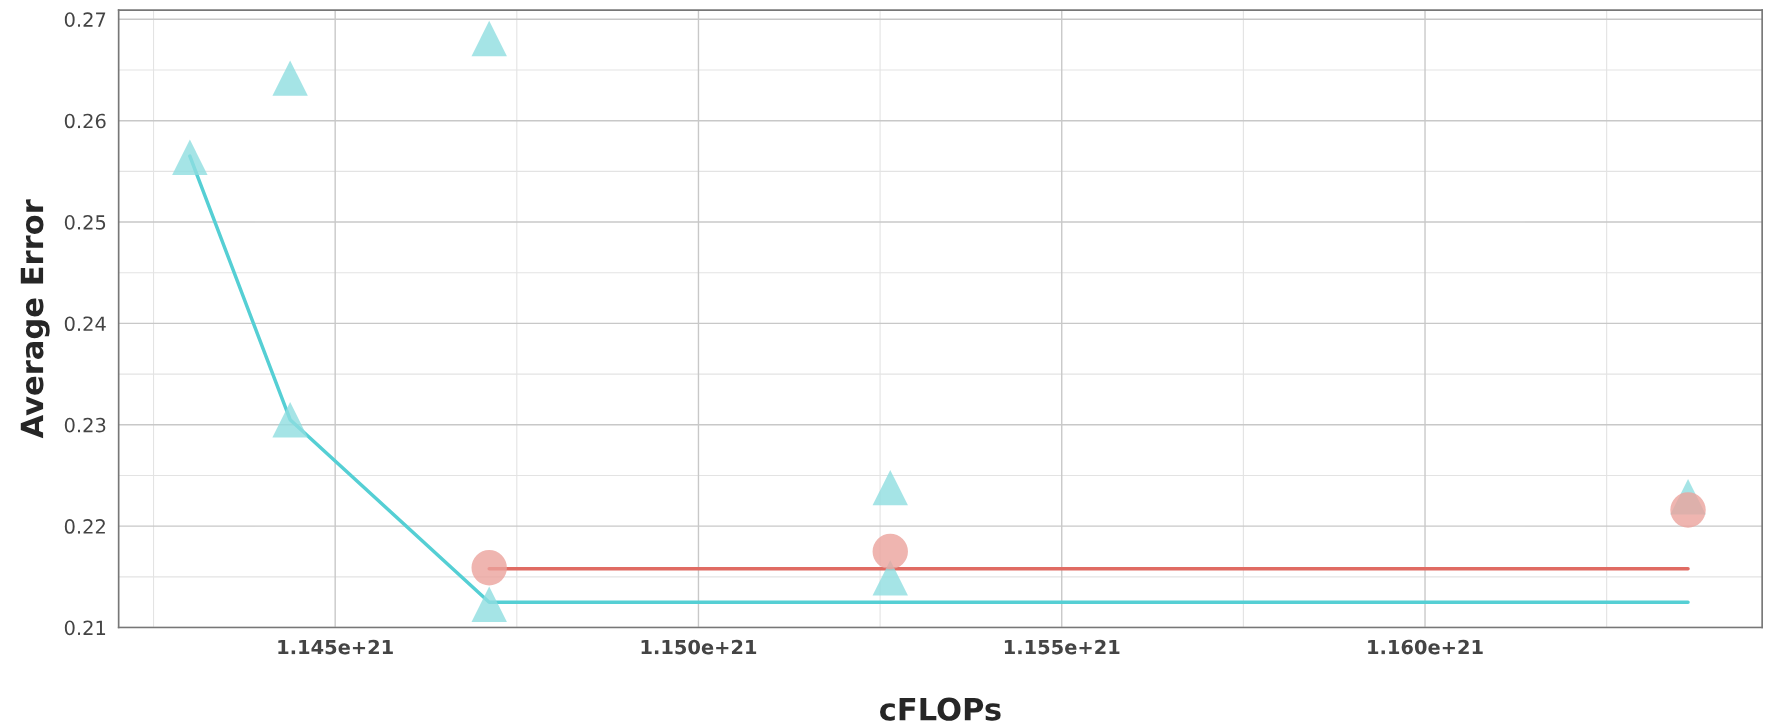  Describe the element at coordinates (85, 222) in the screenshot. I see `y-tick-label: 0.25` at that location.